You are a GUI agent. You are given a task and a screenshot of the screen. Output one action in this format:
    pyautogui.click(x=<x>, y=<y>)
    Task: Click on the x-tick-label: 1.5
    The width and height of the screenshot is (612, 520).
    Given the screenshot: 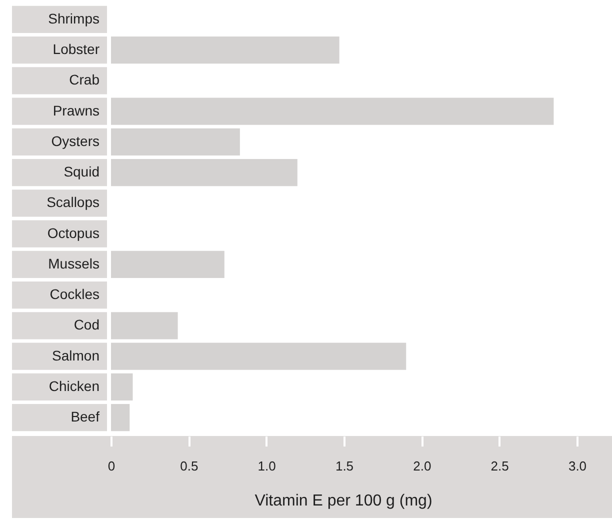 What is the action you would take?
    pyautogui.click(x=344, y=466)
    